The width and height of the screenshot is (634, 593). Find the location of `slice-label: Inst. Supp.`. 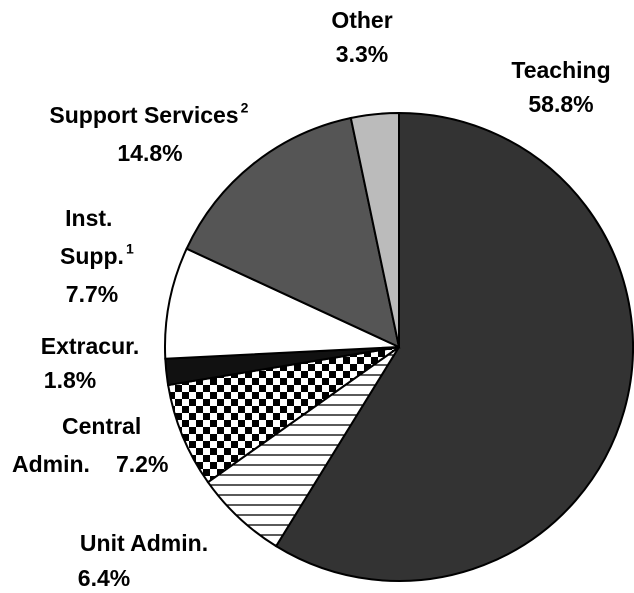

slice-label: Inst. Supp. is located at coordinates (92, 237).